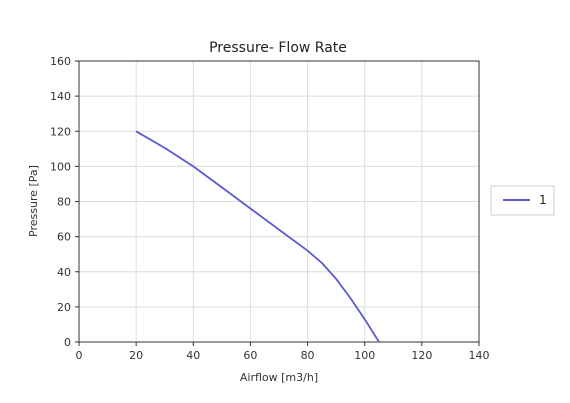 Image resolution: width=570 pixels, height=403 pixels. What do you see at coordinates (522, 200) in the screenshot?
I see `legend: 1` at bounding box center [522, 200].